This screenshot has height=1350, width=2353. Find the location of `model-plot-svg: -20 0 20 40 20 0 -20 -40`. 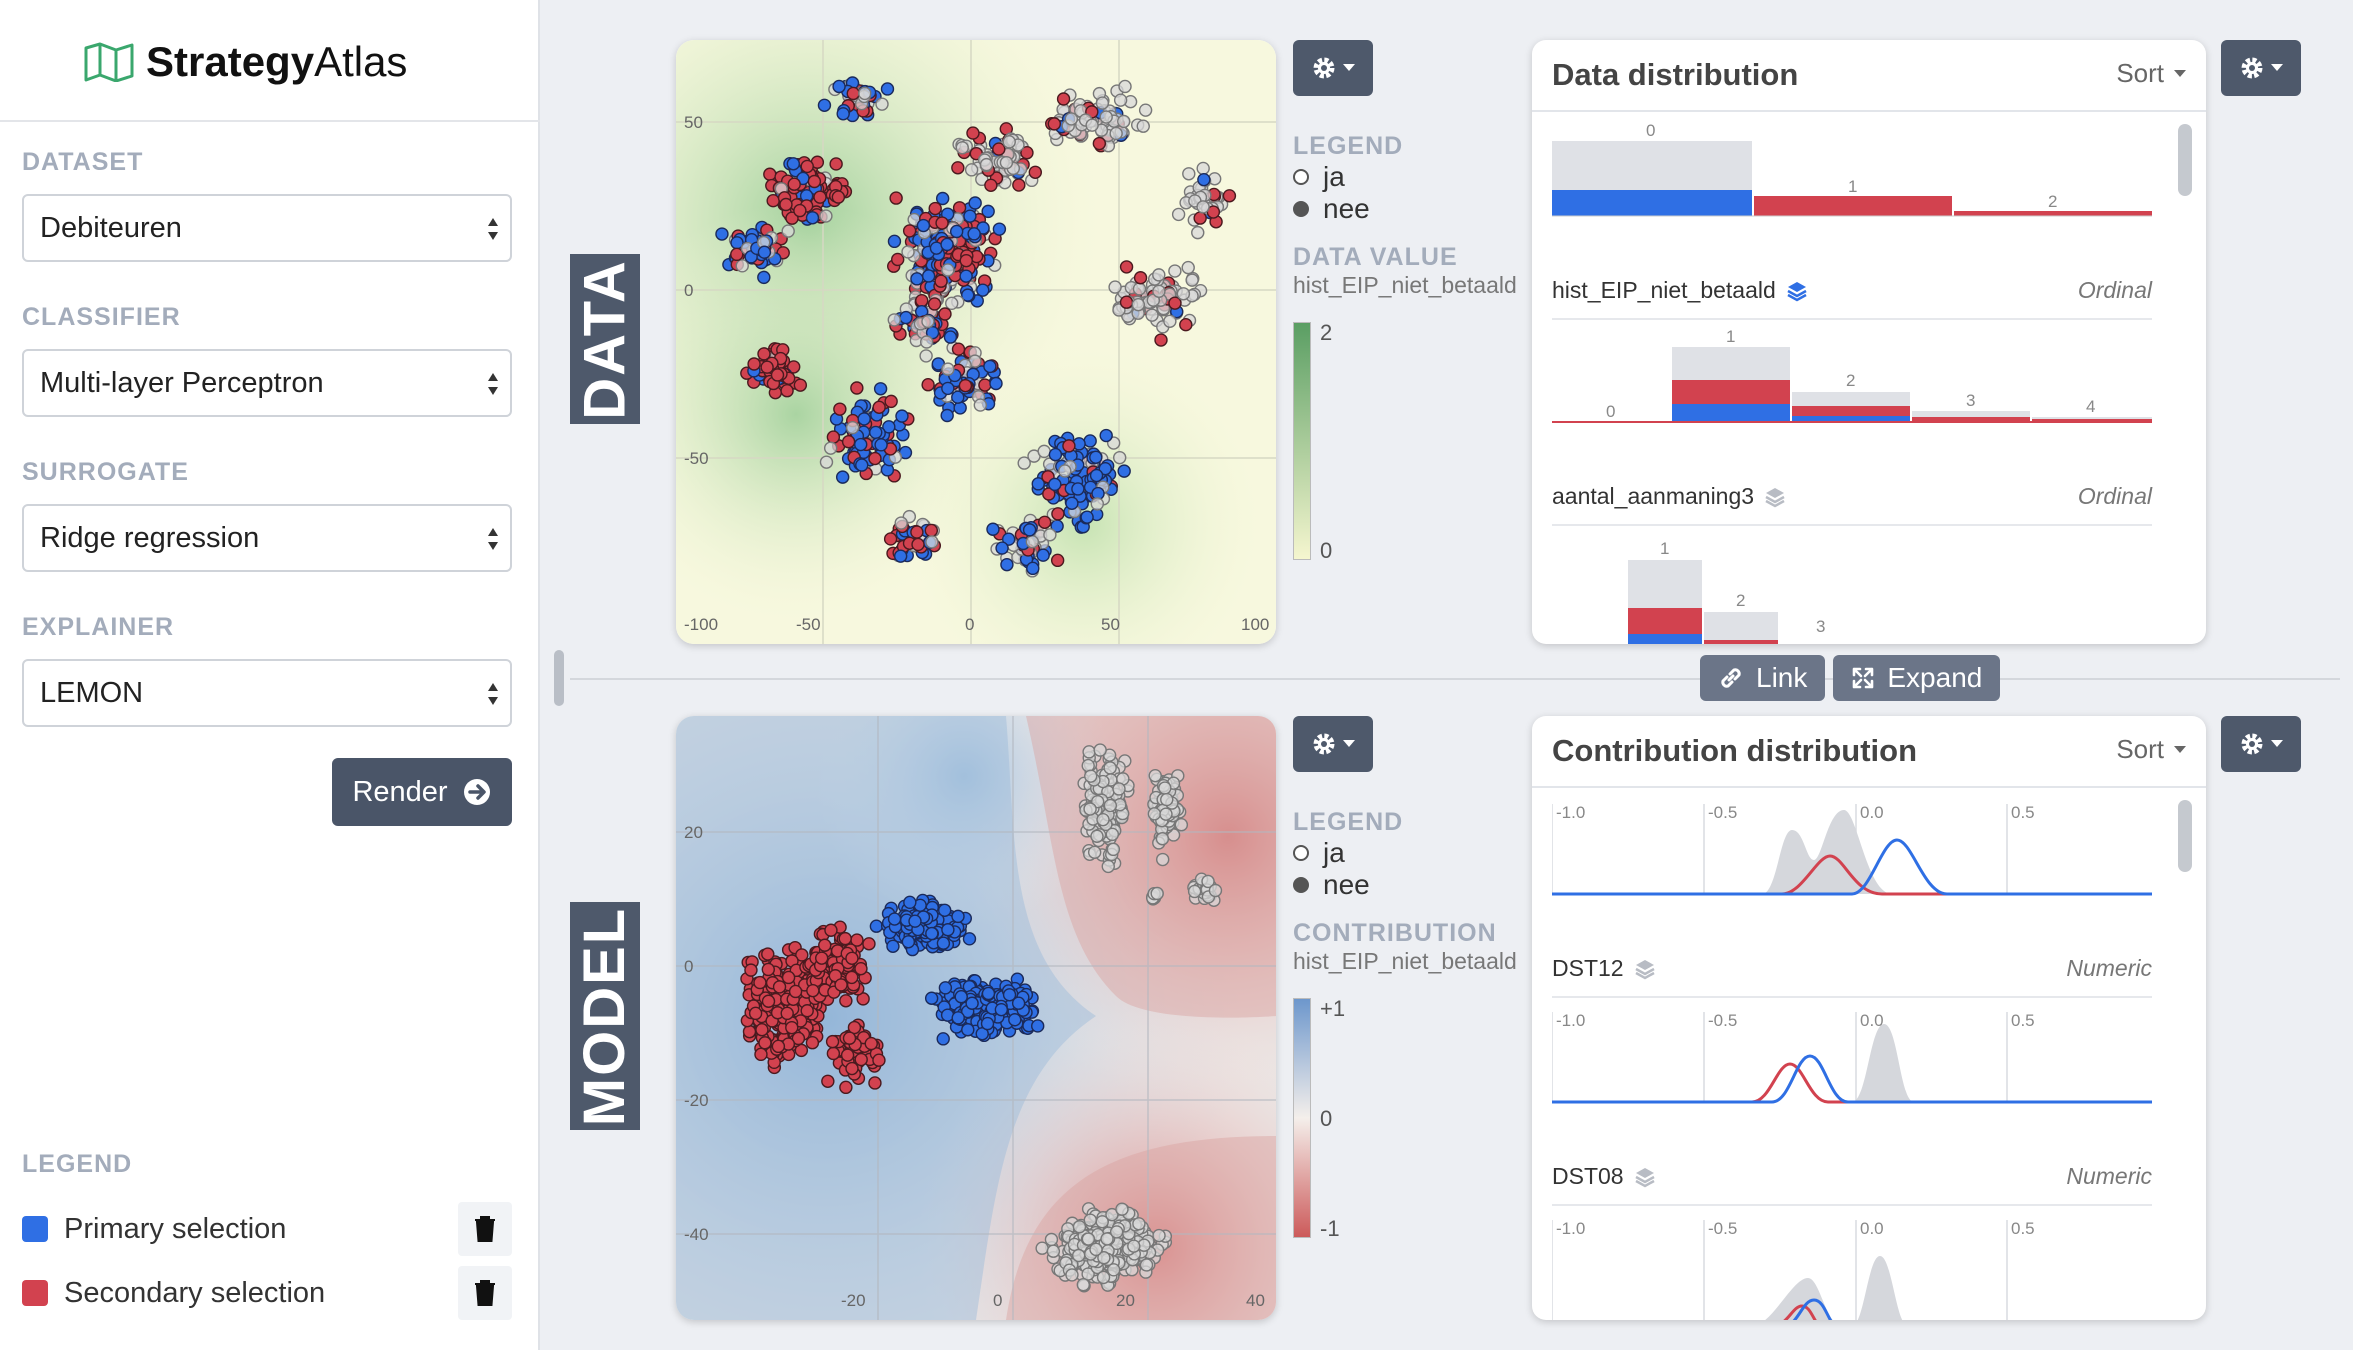

model-plot-svg: -20 0 20 40 20 0 -20 -40 is located at coordinates (976, 1018).